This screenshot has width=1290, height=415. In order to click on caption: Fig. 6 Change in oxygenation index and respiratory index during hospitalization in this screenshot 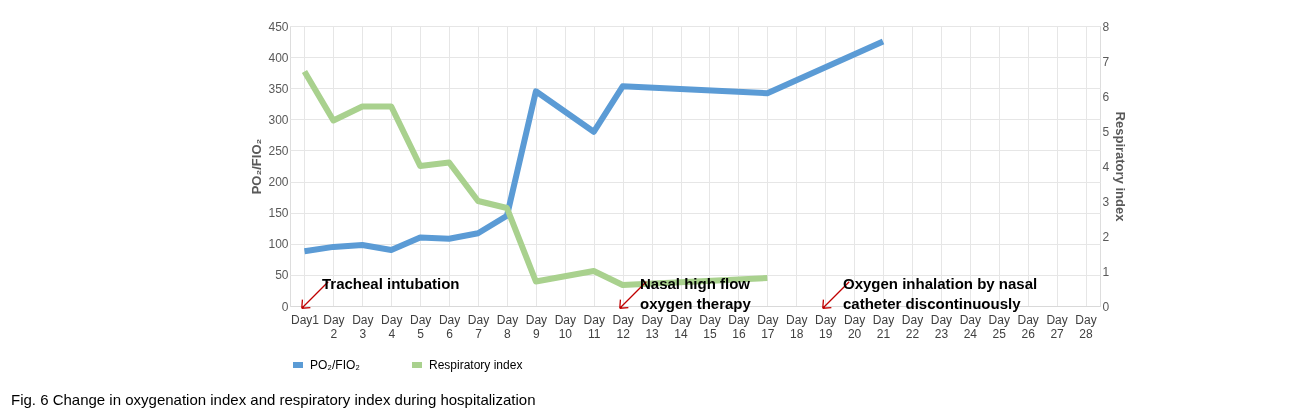, I will do `click(273, 399)`.